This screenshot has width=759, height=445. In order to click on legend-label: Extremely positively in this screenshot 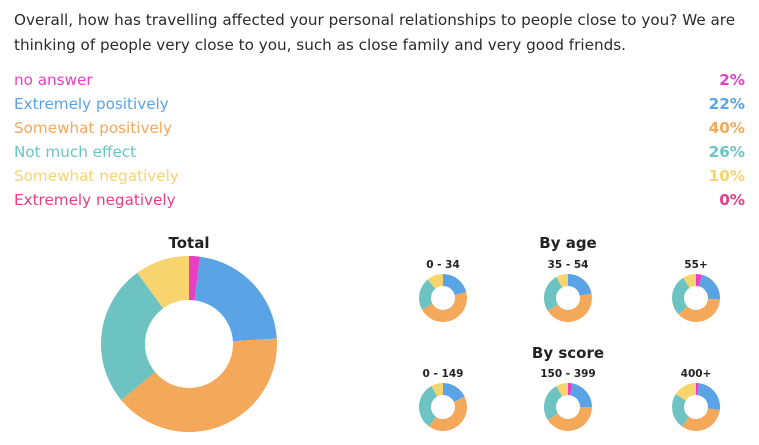, I will do `click(91, 104)`.